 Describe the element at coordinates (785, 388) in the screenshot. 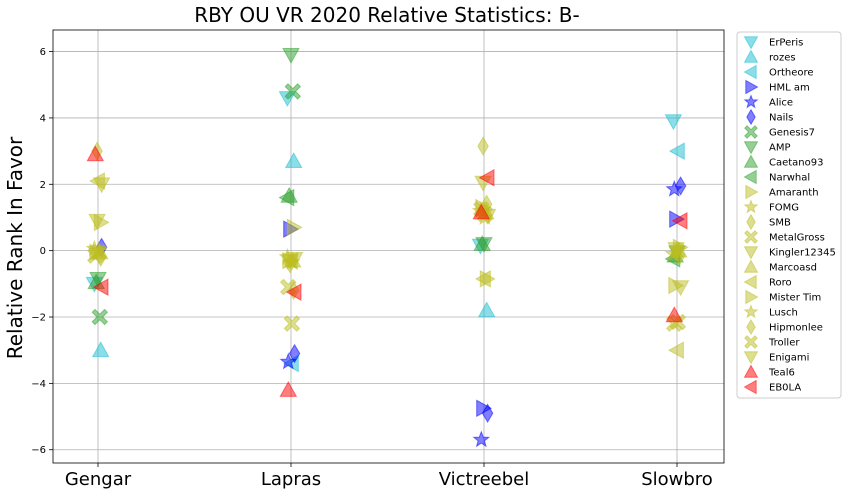

I see `legend-label: EB0LA` at that location.